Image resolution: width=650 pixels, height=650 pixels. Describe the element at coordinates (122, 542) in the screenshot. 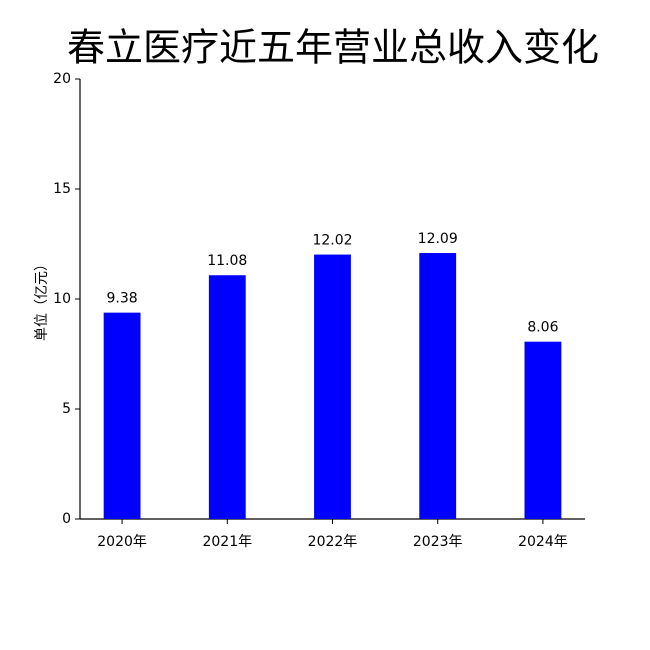

I see `x-tick-label: 2020年` at that location.